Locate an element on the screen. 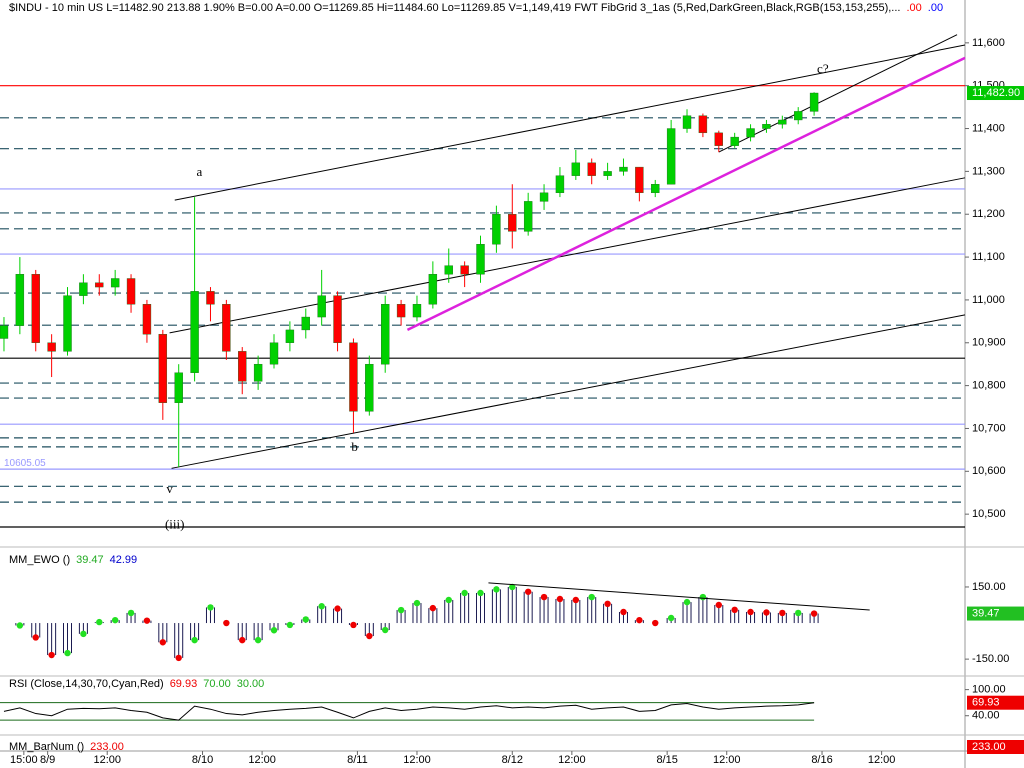 This screenshot has height=768, width=1024. x-tick-label: 8/16 is located at coordinates (821, 760).